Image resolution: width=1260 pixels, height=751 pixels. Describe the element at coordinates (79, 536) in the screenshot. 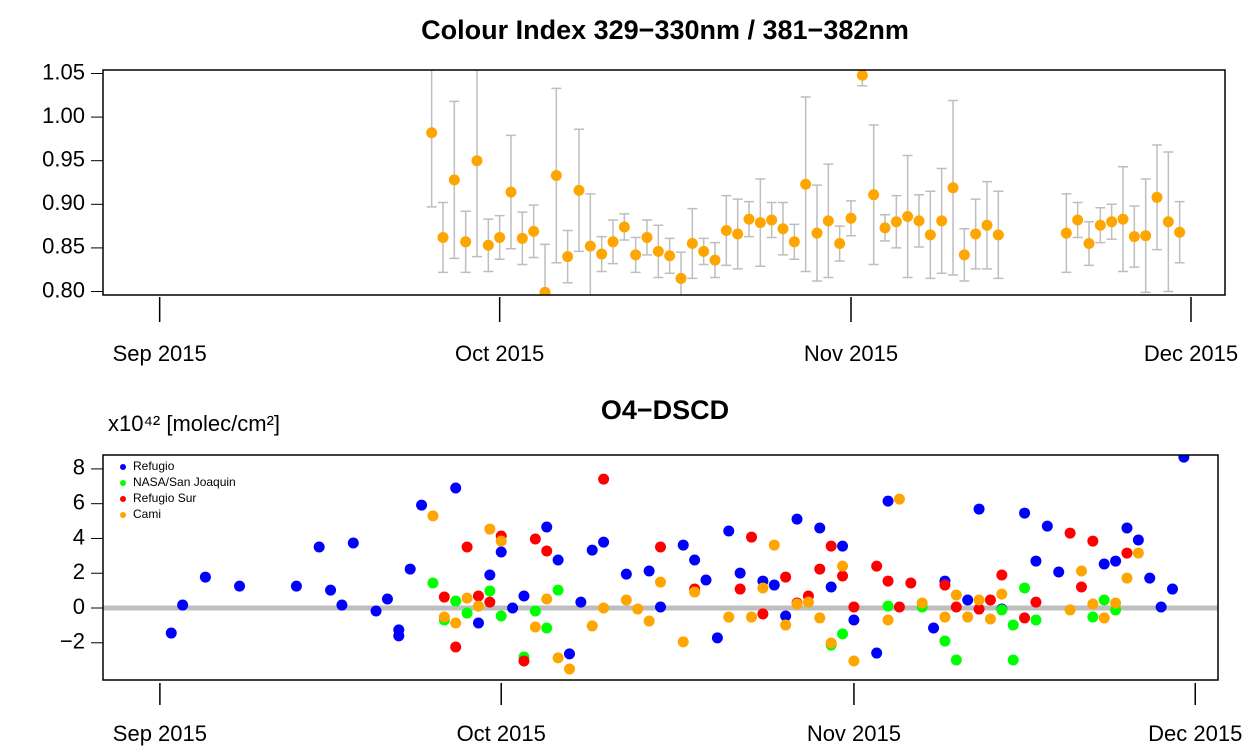

I see `y-tick-label: 4` at that location.